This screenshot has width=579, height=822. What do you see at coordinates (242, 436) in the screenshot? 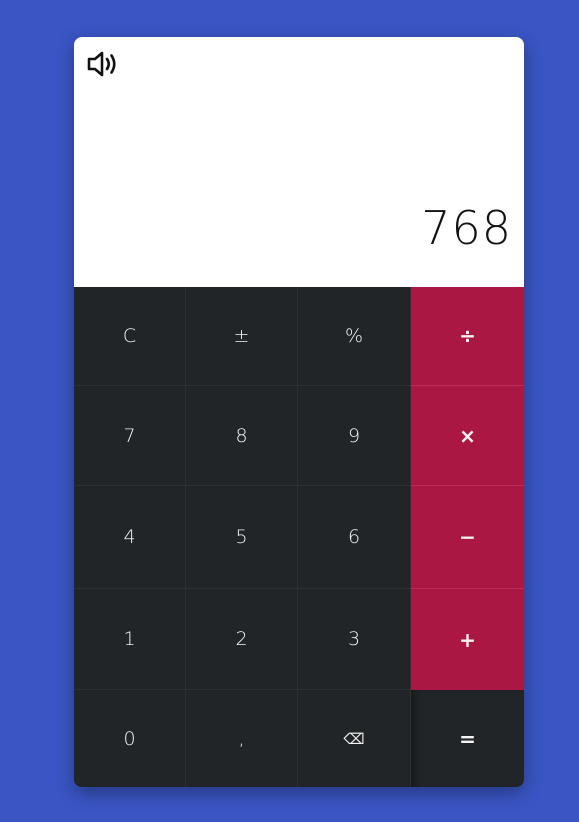
I see `digit-8-button: 8` at bounding box center [242, 436].